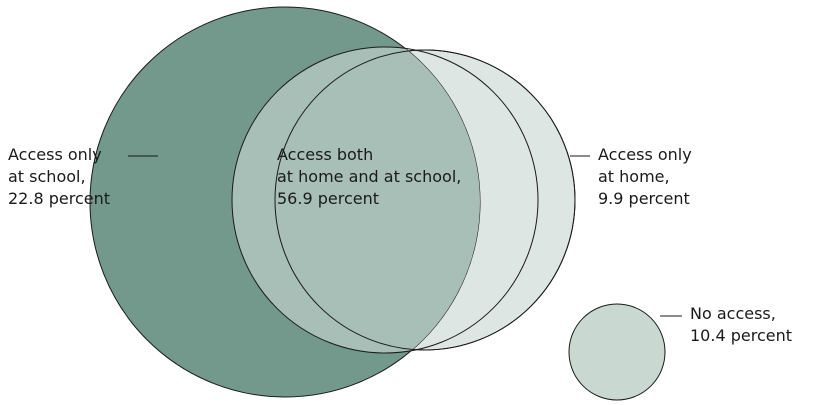  I want to click on school-only-label: Access only at school, 22.8 percent, so click(59, 176).